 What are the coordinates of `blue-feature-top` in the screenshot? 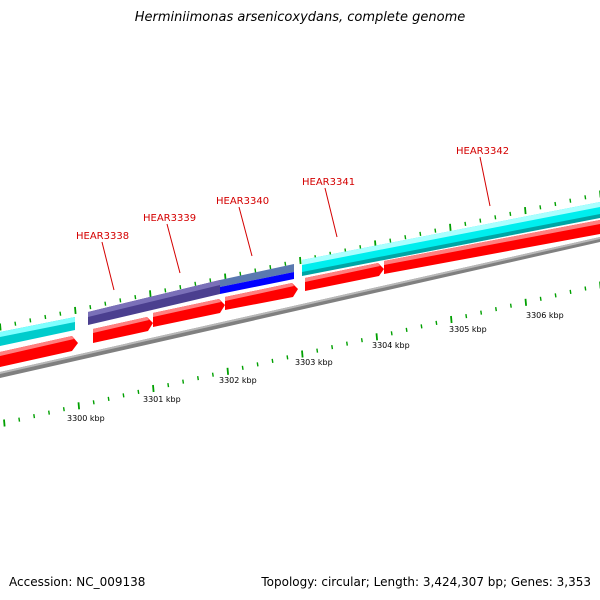 It's located at (257, 275).